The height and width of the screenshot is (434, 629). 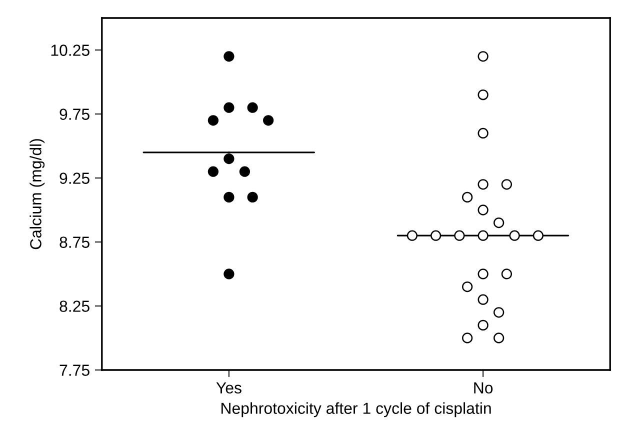 I want to click on y-tick-label: 9.75, so click(x=75, y=114).